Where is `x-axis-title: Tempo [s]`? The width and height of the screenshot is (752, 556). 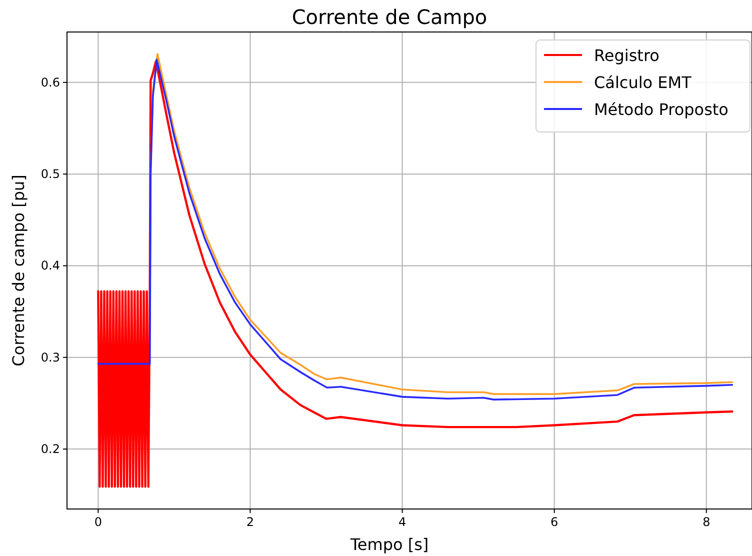 x-axis-title: Tempo [s] is located at coordinates (389, 544).